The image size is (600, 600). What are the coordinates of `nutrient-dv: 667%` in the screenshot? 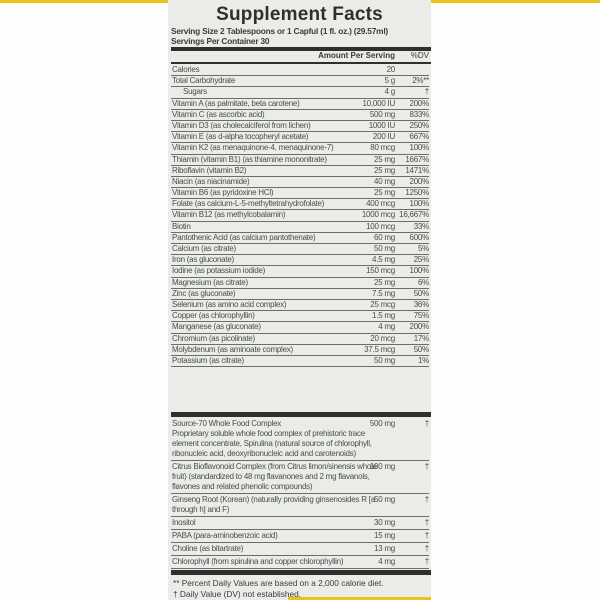 It's located at (419, 137).